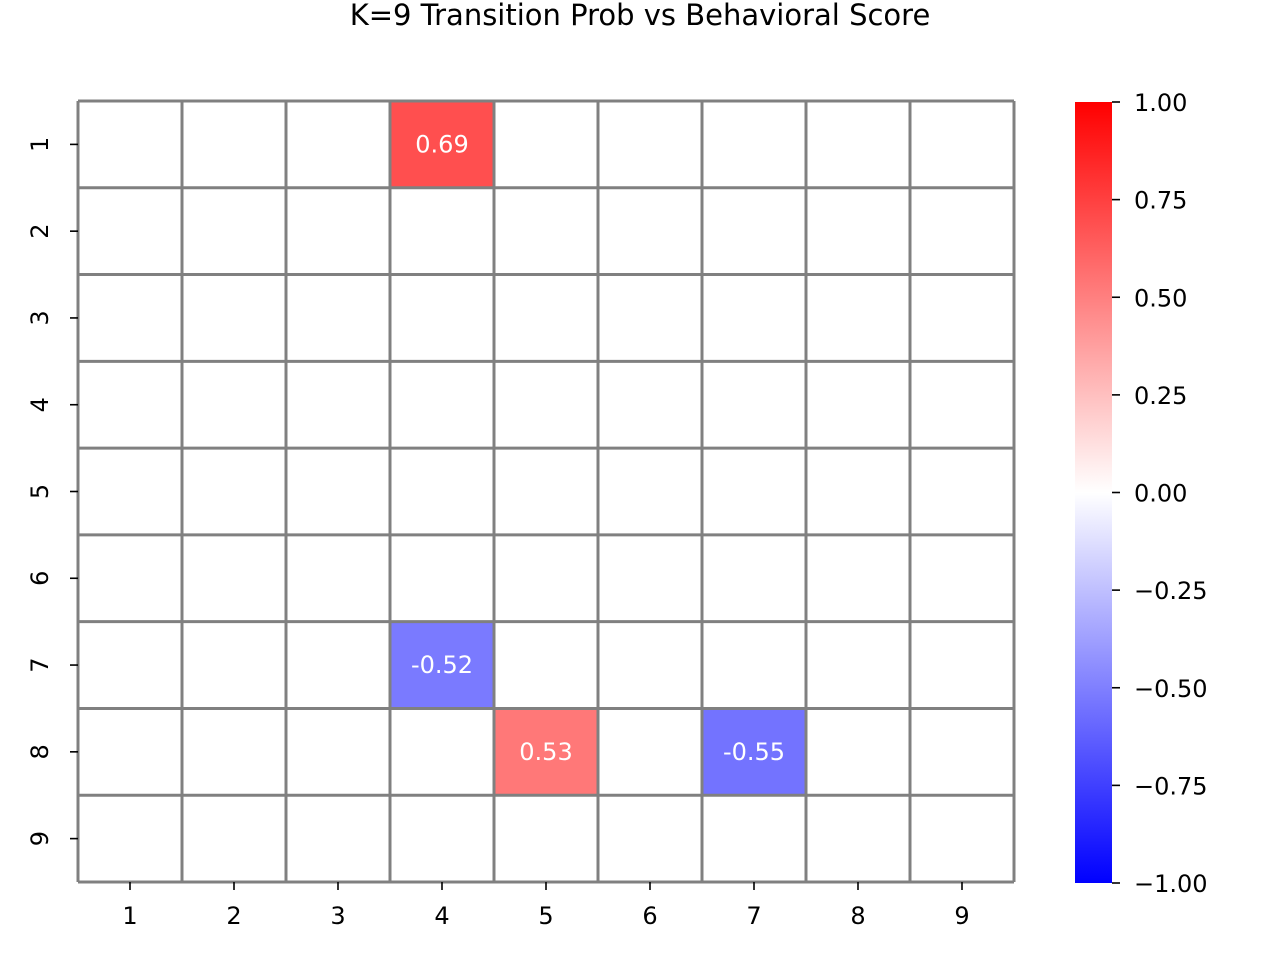 The height and width of the screenshot is (960, 1280). Describe the element at coordinates (234, 405) in the screenshot. I see `heatmap-cell-r4-c2` at that location.